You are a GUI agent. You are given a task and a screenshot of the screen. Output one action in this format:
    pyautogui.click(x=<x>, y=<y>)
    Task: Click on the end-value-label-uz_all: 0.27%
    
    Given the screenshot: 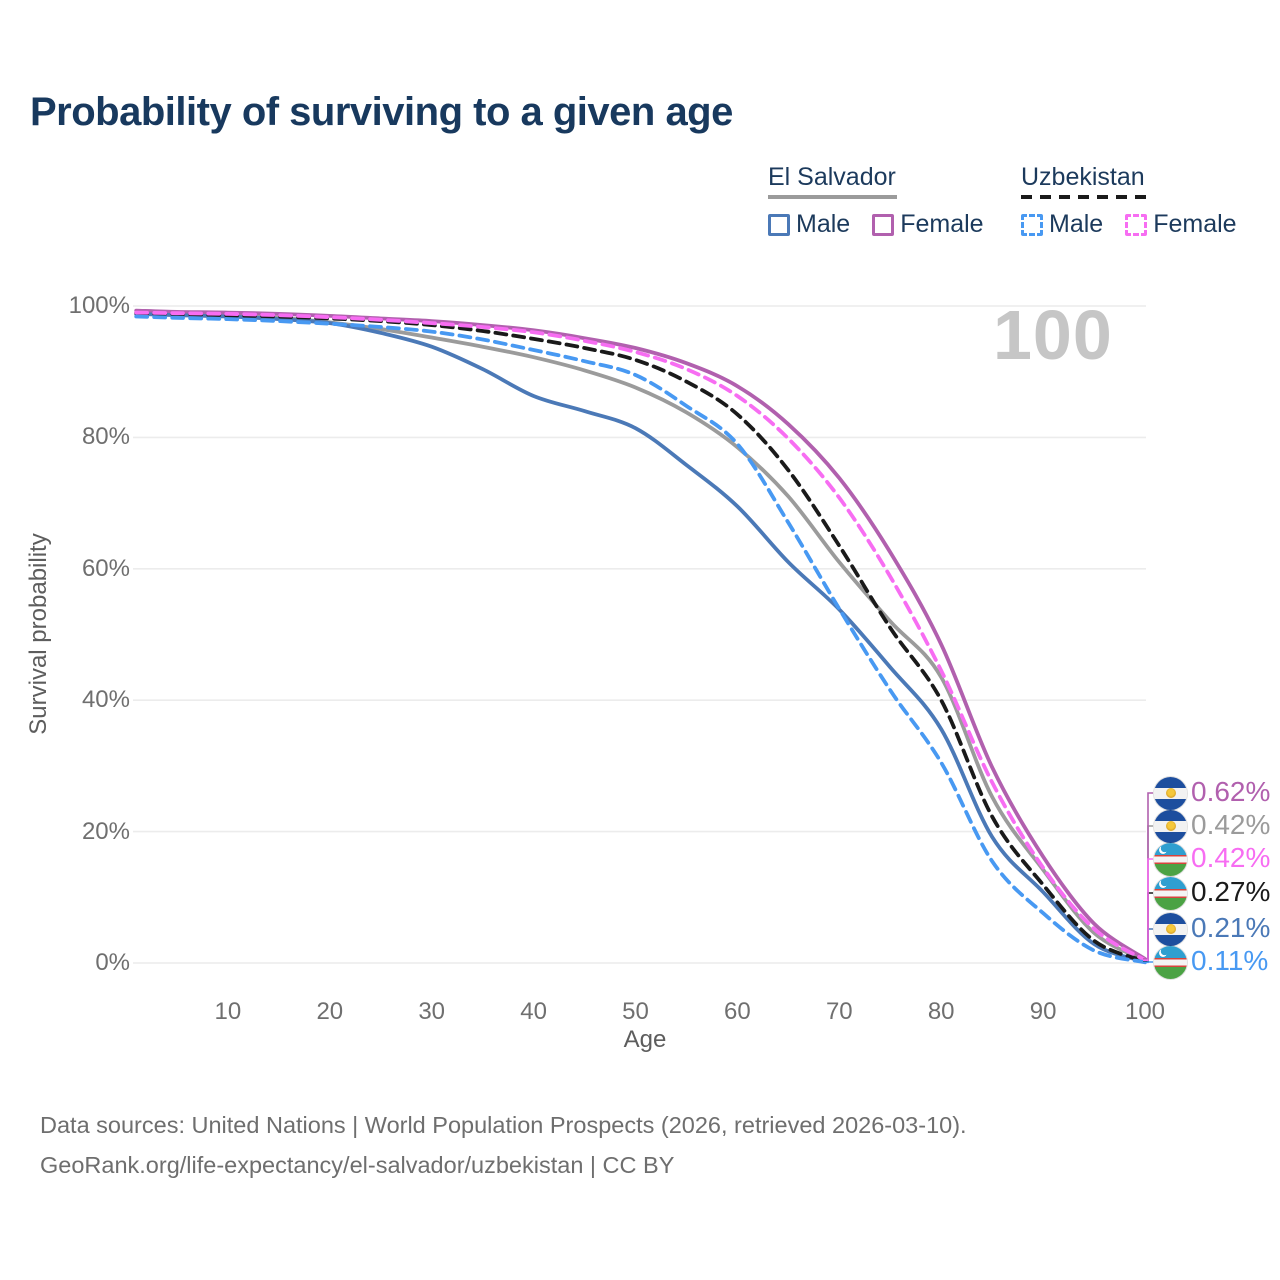 What is the action you would take?
    pyautogui.click(x=1231, y=891)
    